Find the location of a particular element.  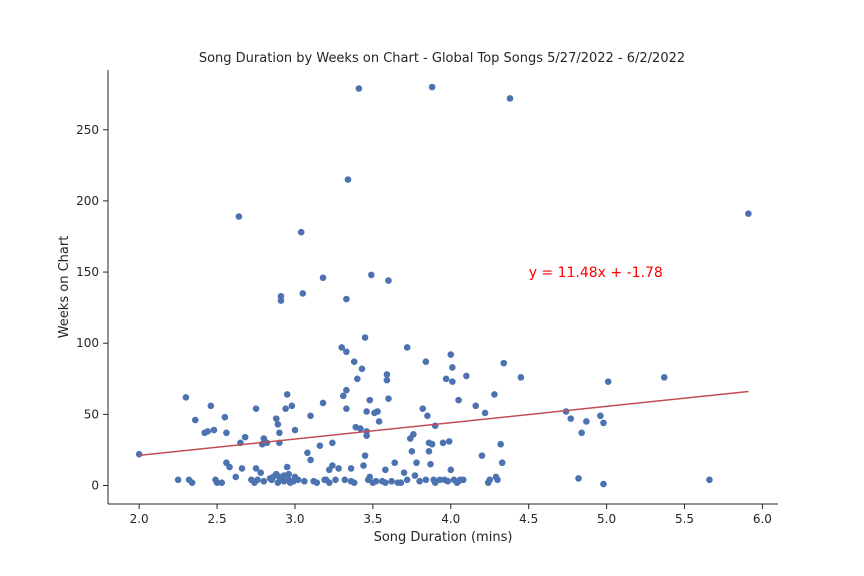

x-tick-label: 3.5 is located at coordinates (372, 519).